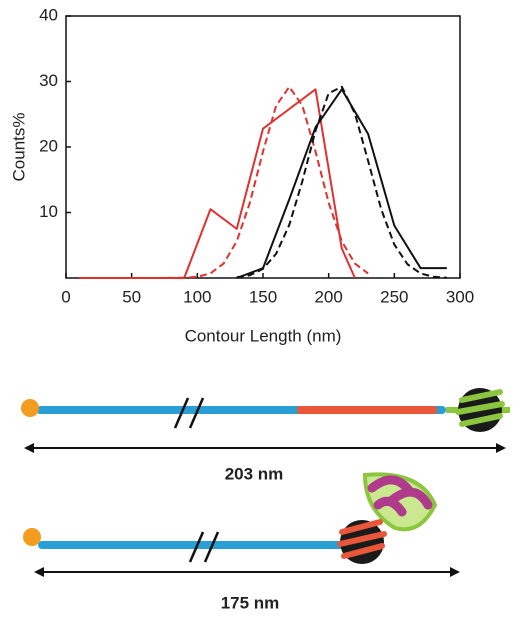 The width and height of the screenshot is (522, 622). I want to click on length-label: 175 nm, so click(250, 602).